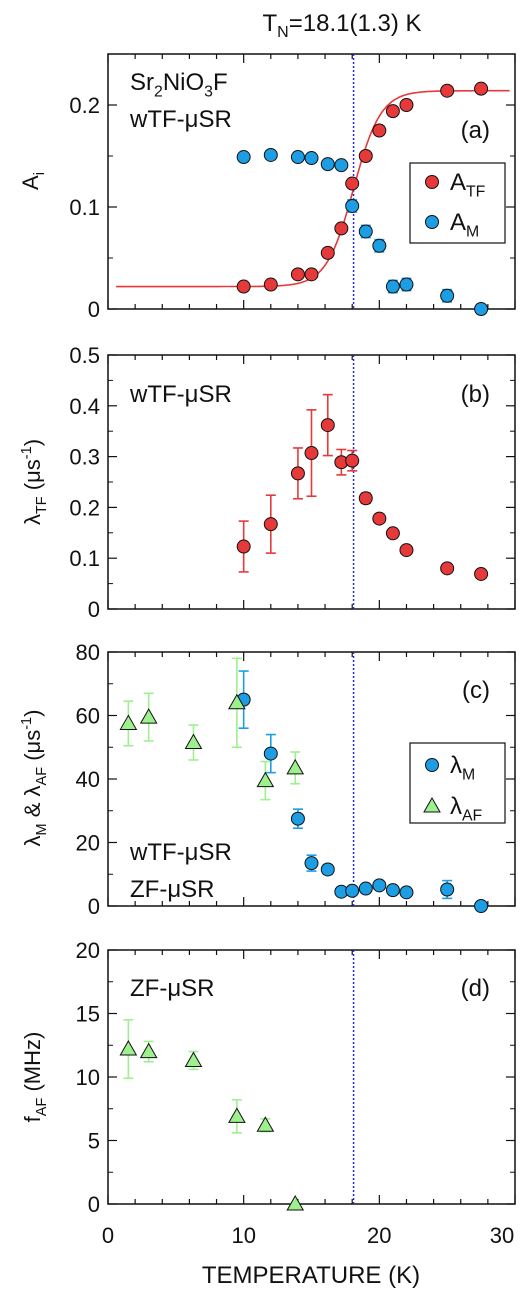 Image resolution: width=525 pixels, height=1292 pixels. Describe the element at coordinates (84, 457) in the screenshot. I see `y-tick-label: 0.3` at that location.